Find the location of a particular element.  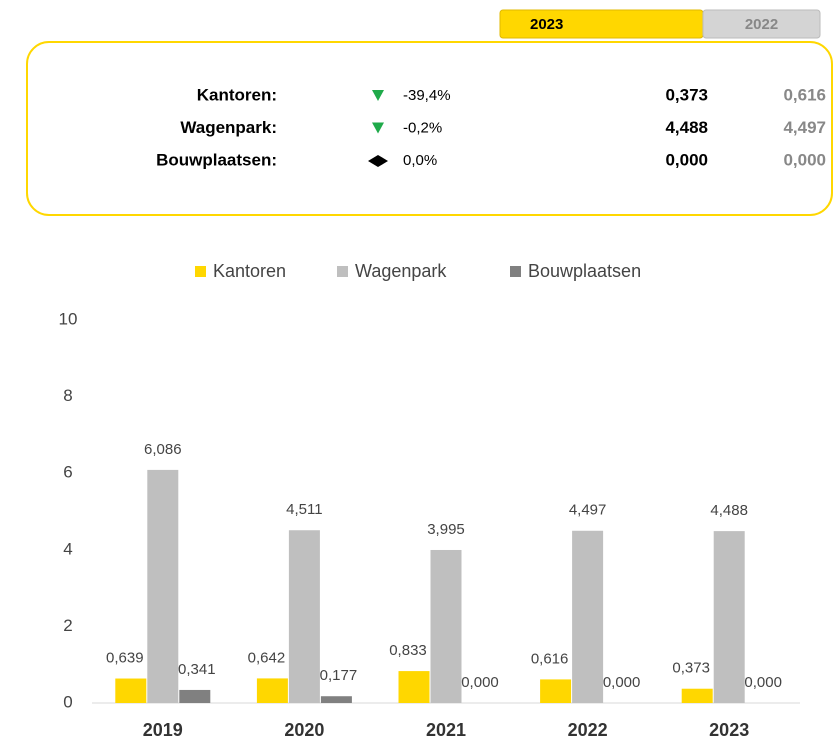

row-label: Wagenpark: is located at coordinates (228, 127).